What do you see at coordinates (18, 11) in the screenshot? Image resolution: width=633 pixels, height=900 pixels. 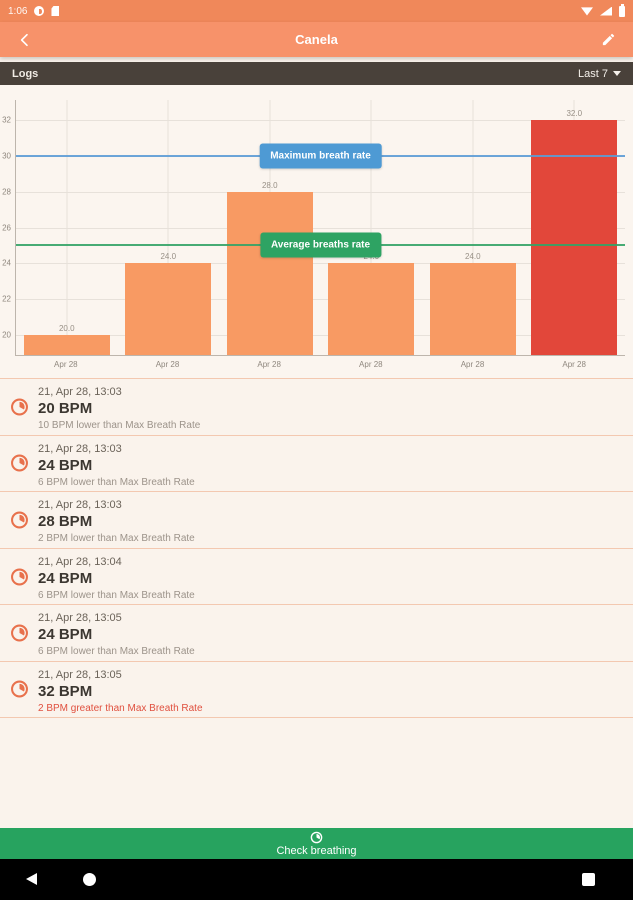 I see `status-clock: 1:06` at bounding box center [18, 11].